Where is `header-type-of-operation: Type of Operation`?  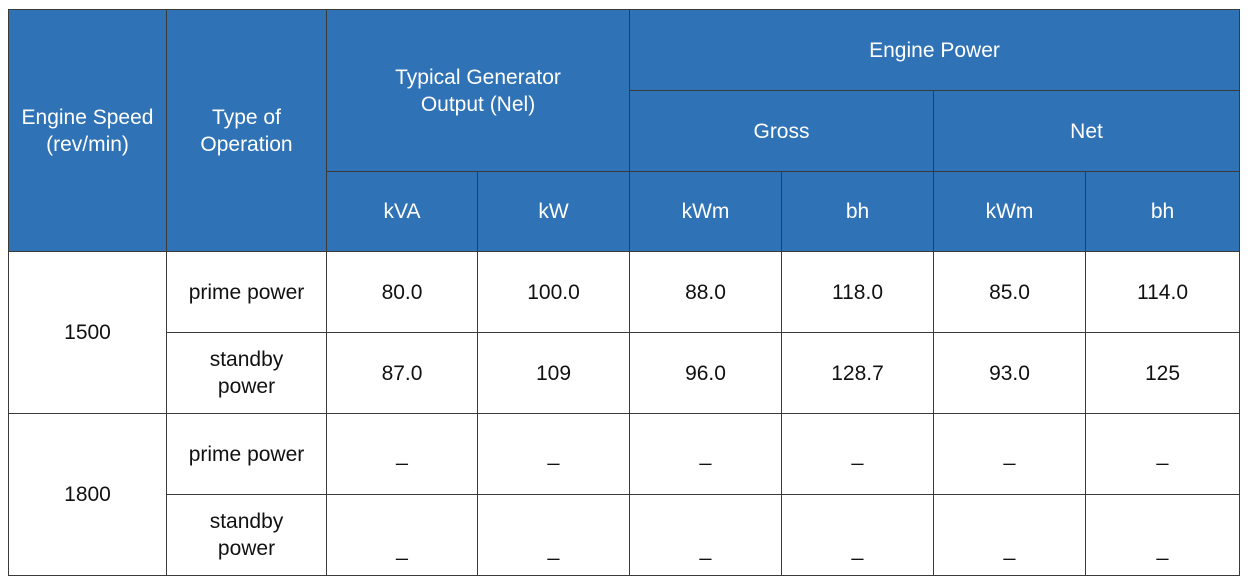 header-type-of-operation: Type of Operation is located at coordinates (246, 130).